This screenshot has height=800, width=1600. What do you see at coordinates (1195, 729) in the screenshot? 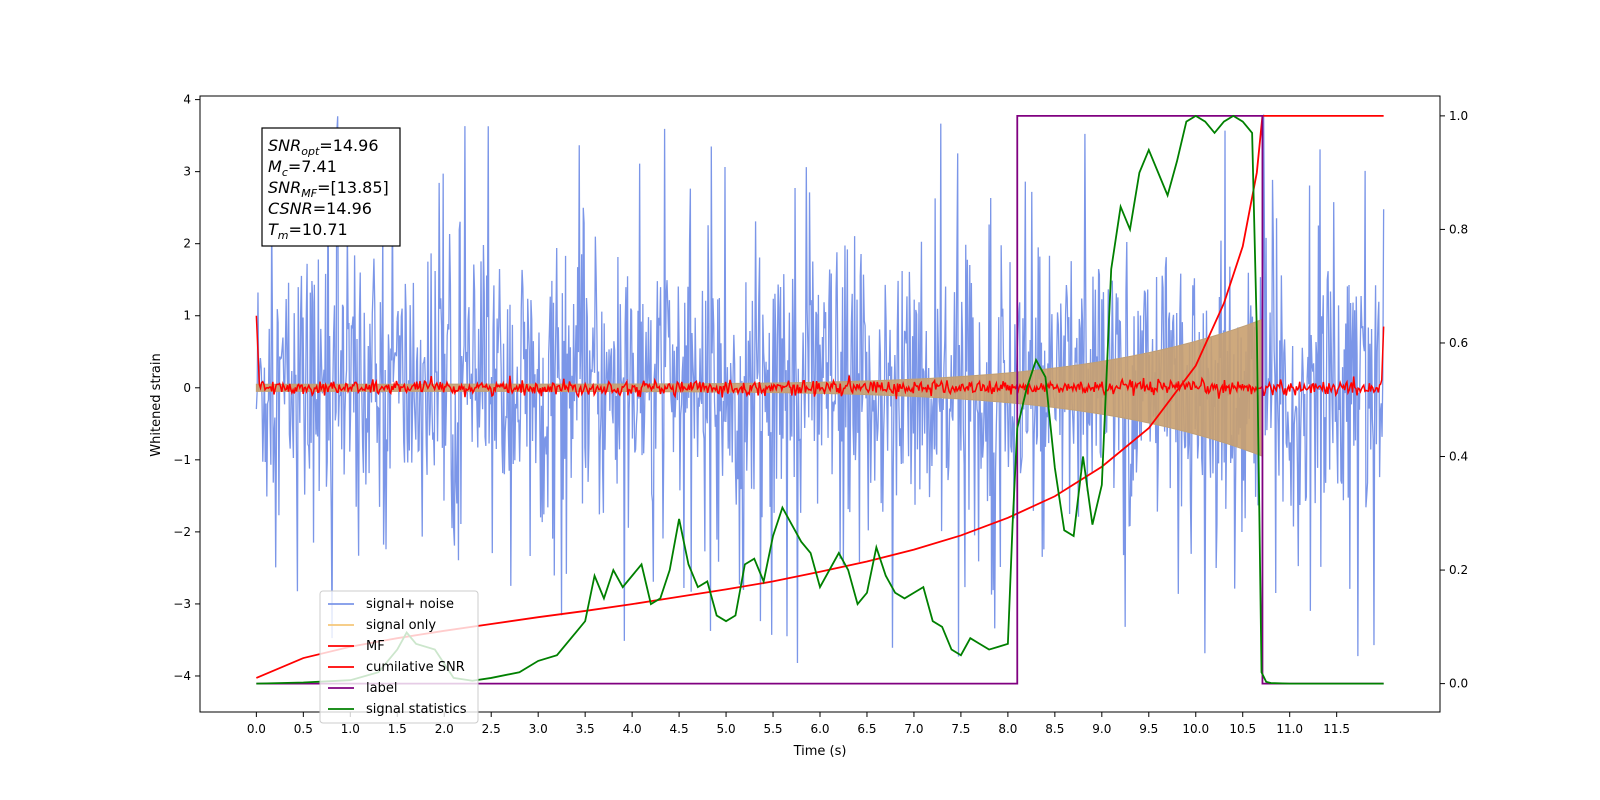
I see `x-tick-label: 10.0` at bounding box center [1195, 729].